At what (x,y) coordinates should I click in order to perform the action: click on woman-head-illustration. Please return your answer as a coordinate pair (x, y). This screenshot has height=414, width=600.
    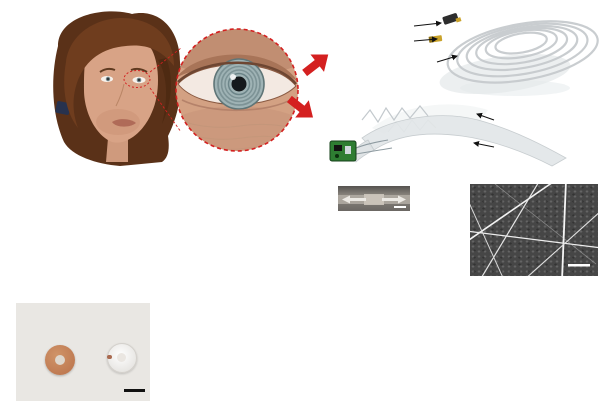
    Looking at the image, I should click on (117, 88).